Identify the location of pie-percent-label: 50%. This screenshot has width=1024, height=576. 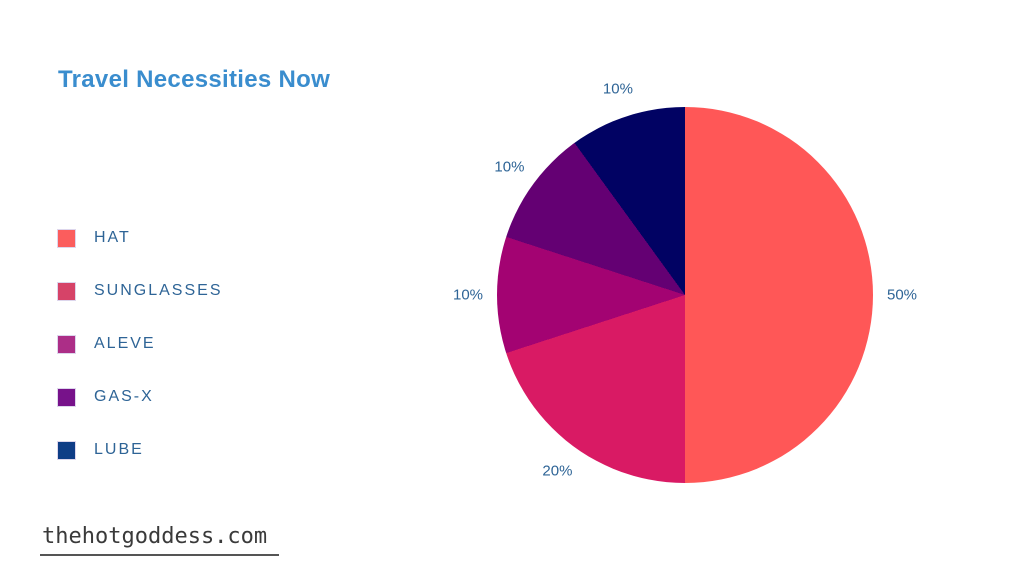
(902, 295).